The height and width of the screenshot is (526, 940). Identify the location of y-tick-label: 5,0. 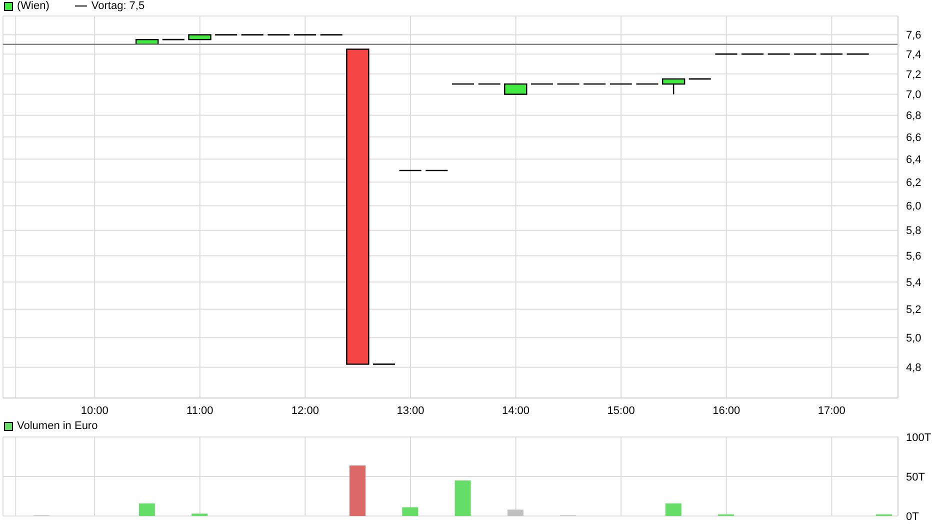
(914, 338).